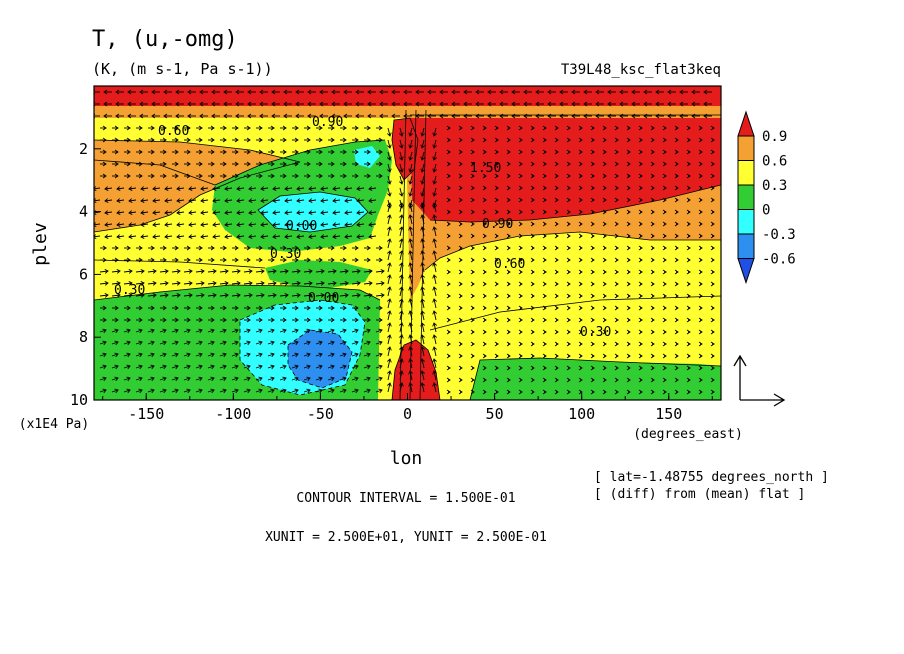  Describe the element at coordinates (699, 494) in the screenshot. I see `info-diff: [ (diff) from (mean) flat ]` at that location.